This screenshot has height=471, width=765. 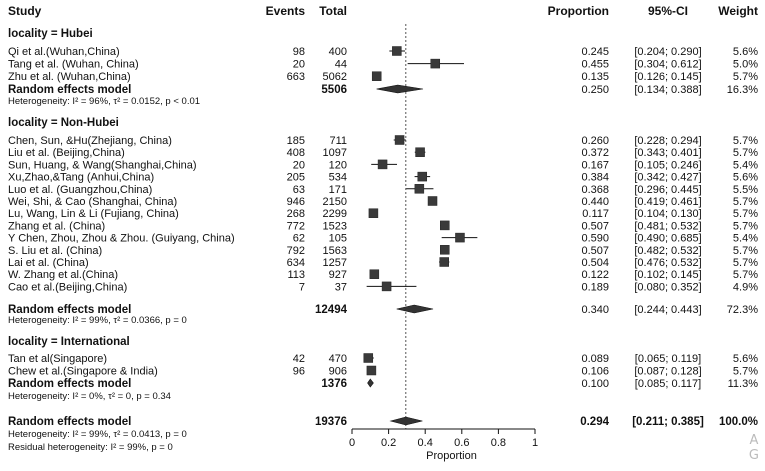 I want to click on study-events: 63, so click(x=299, y=190).